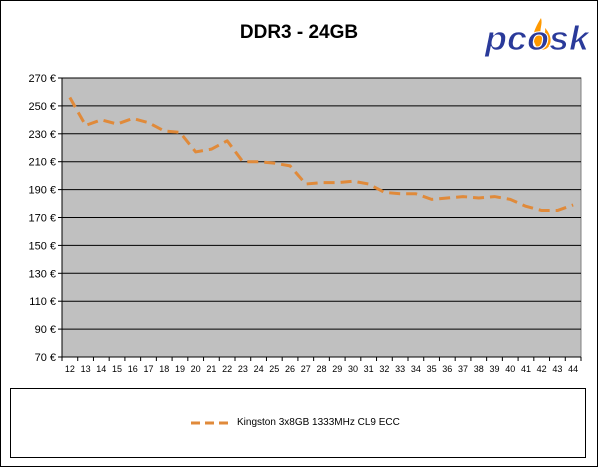  What do you see at coordinates (542, 34) in the screenshot?
I see `logo-flame-icon` at bounding box center [542, 34].